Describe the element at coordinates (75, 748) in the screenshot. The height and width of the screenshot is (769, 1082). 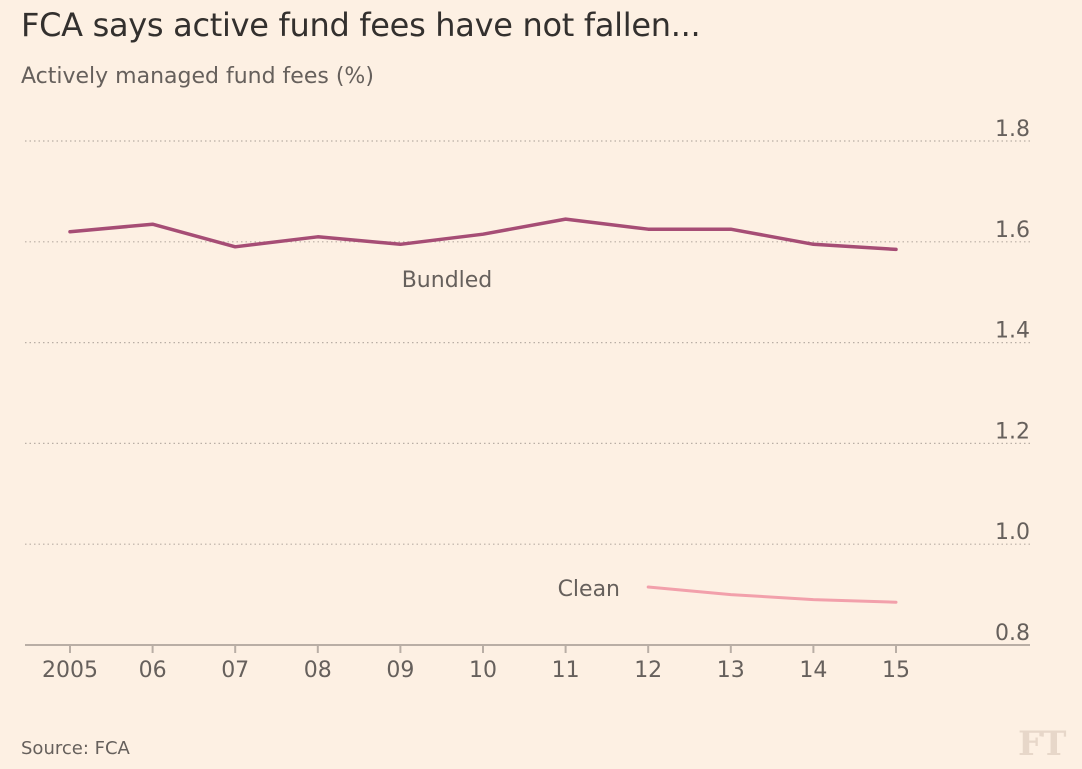
I see `source-note: Source: FCA` at that location.